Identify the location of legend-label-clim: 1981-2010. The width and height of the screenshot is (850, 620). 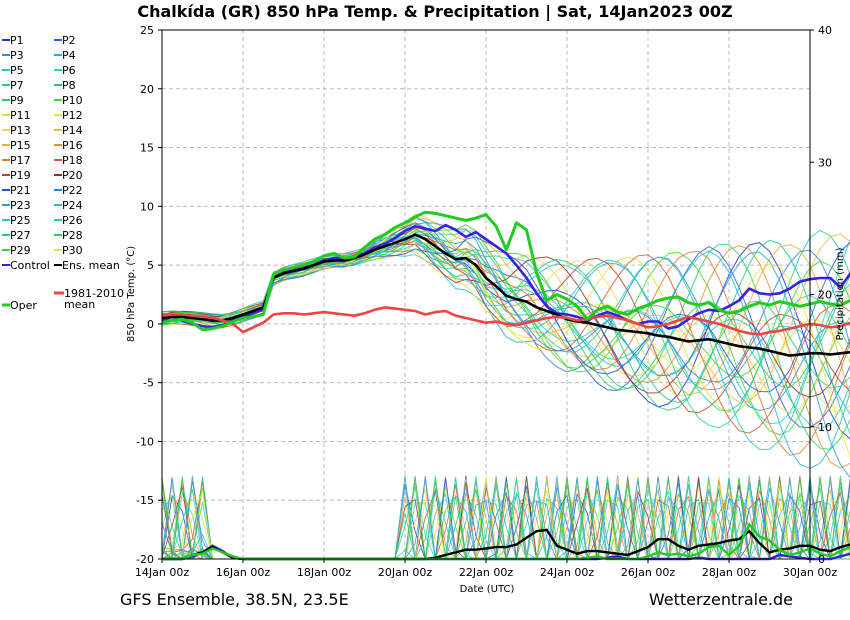
(94, 293).